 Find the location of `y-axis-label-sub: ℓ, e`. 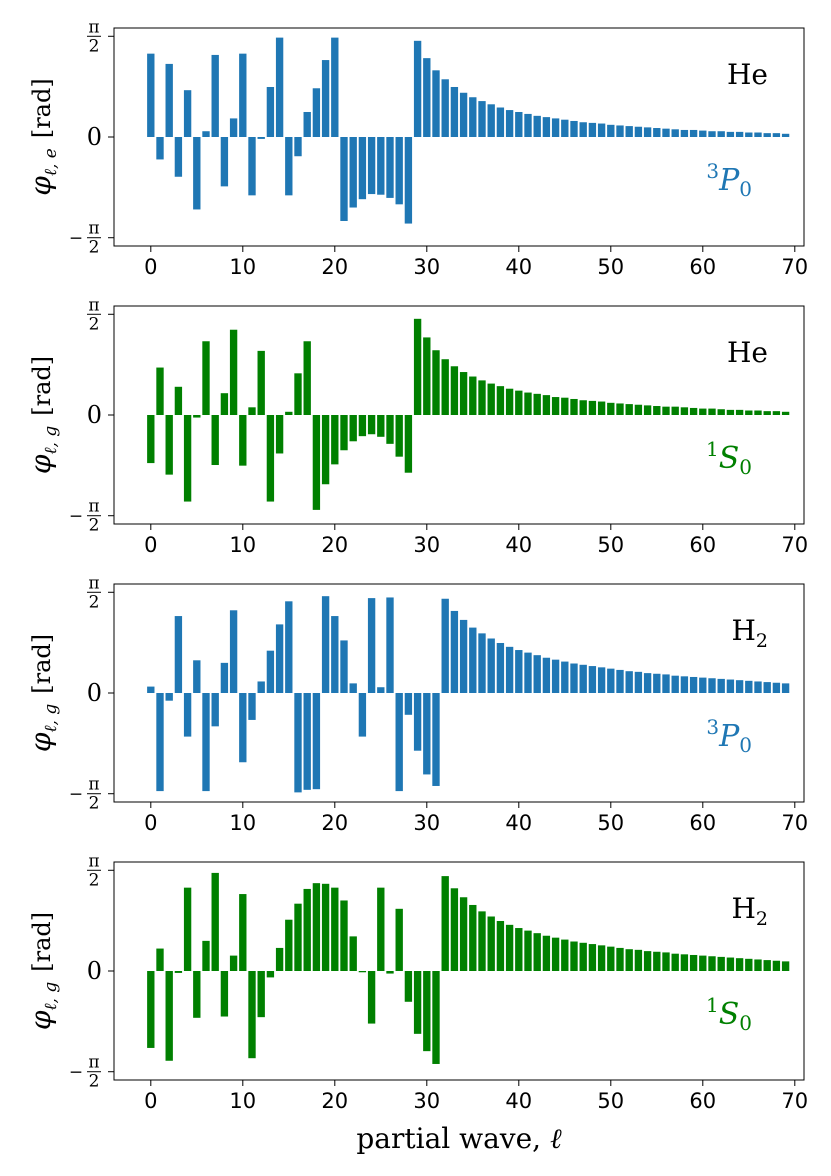

y-axis-label-sub: ℓ, e is located at coordinates (51, 162).